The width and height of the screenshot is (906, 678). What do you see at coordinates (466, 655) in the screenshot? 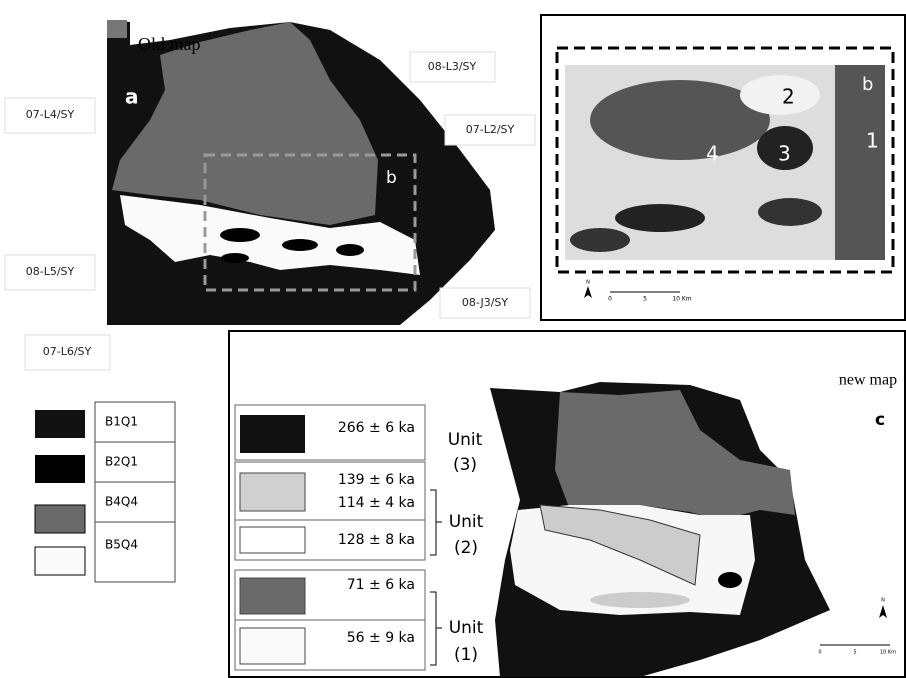
I see `unit-number: (1)` at bounding box center [466, 655].